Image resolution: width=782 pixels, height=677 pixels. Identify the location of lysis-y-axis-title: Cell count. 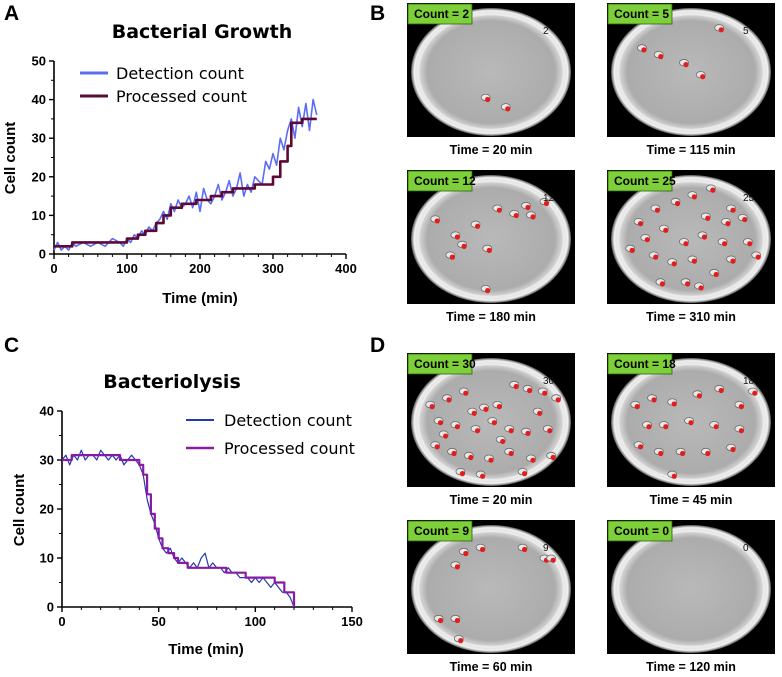
(19, 510).